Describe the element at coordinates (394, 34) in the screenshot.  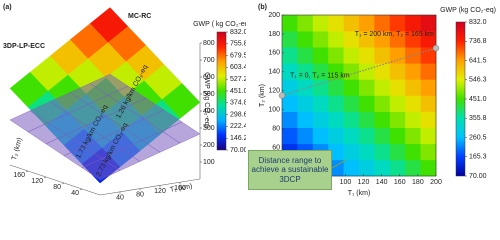
I see `annotation: T₁ = 200 km, T₂ = 165 km` at that location.